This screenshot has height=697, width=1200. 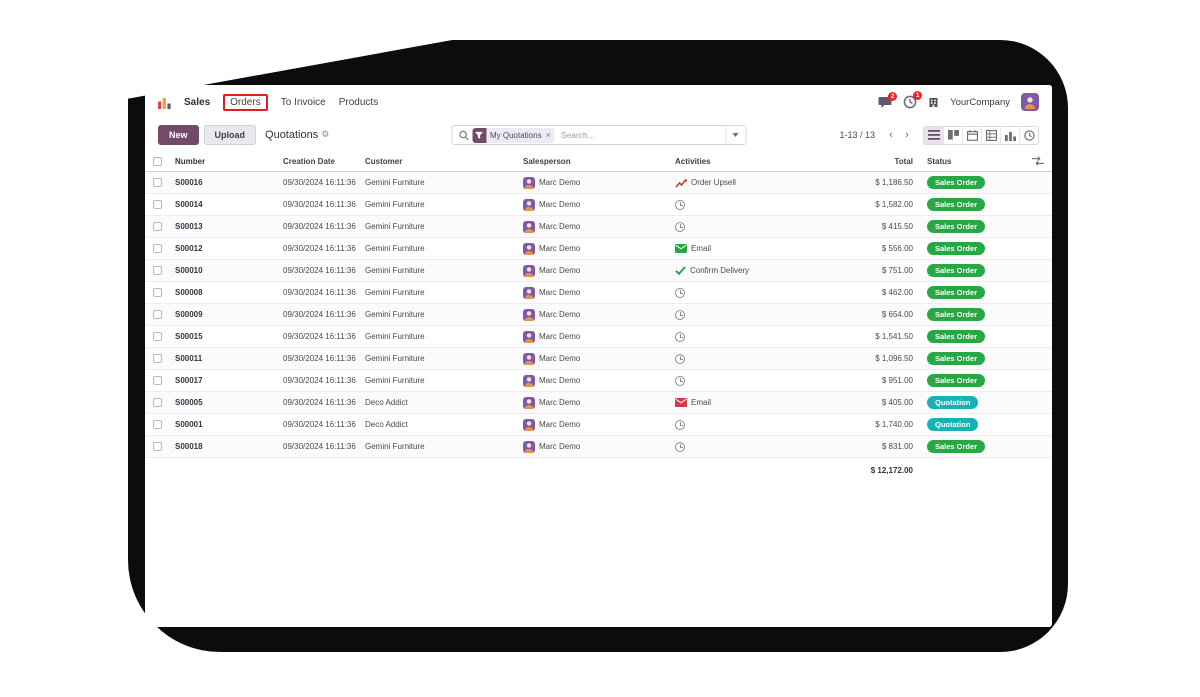 What do you see at coordinates (1028, 135) in the screenshot?
I see `activity-view-icon` at bounding box center [1028, 135].